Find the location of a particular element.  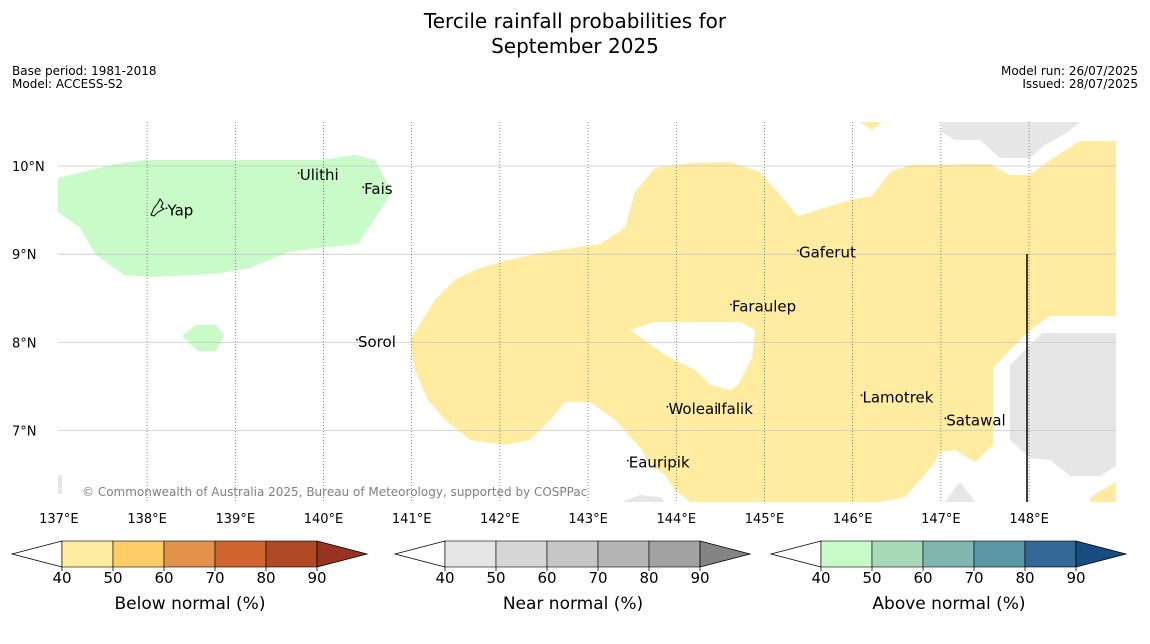

latitude-labels: 7°N 8°N 9°N 10°N is located at coordinates (28, 300).